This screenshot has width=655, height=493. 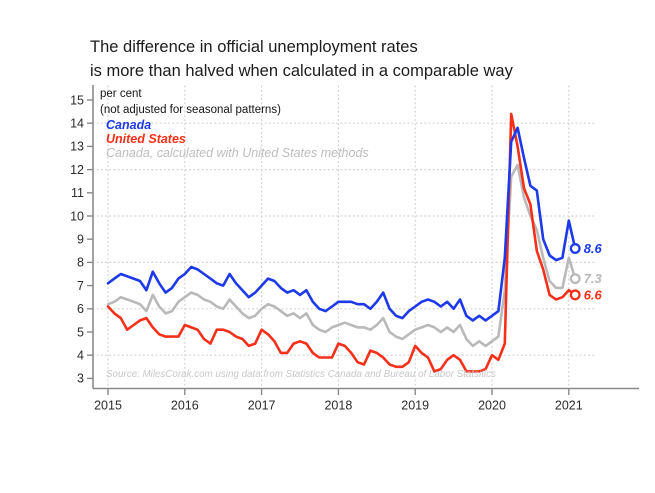 I want to click on y-axis-unit-label: per cent, so click(x=121, y=94).